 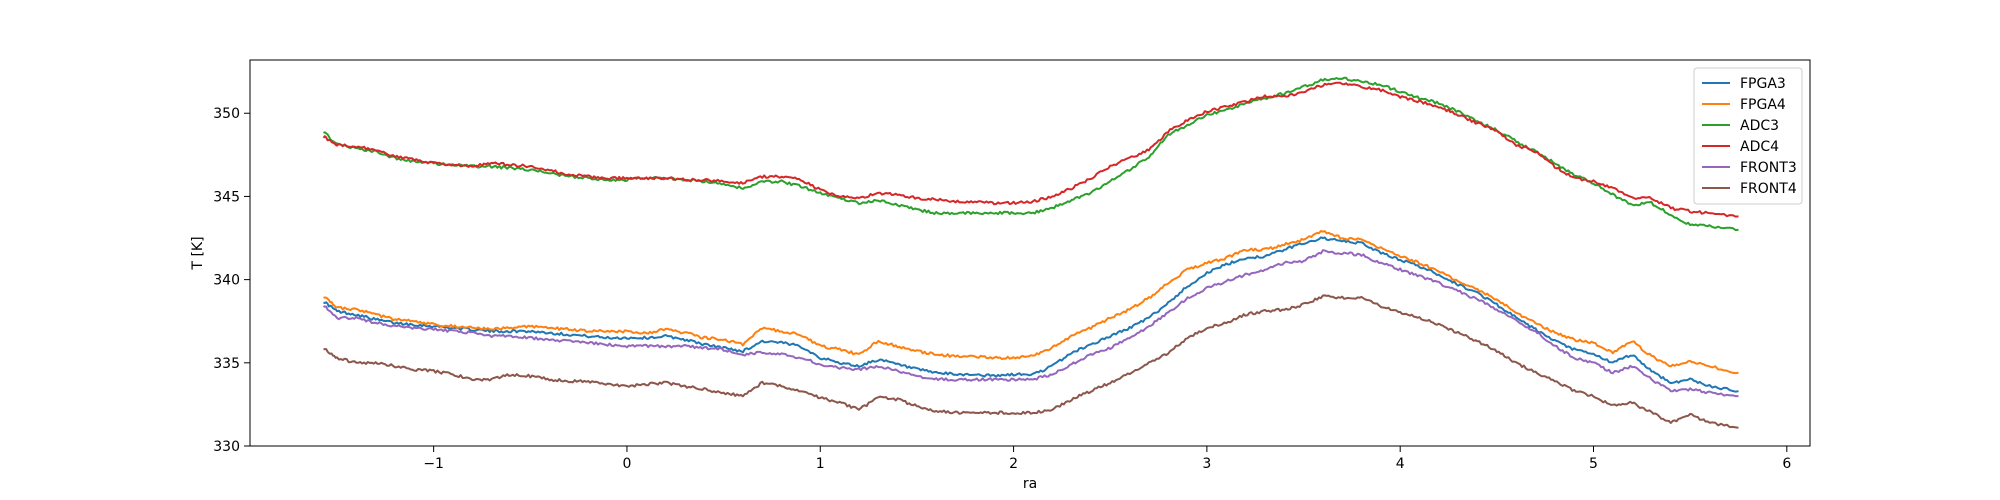 I want to click on legend-label: ADC4, so click(x=1759, y=147).